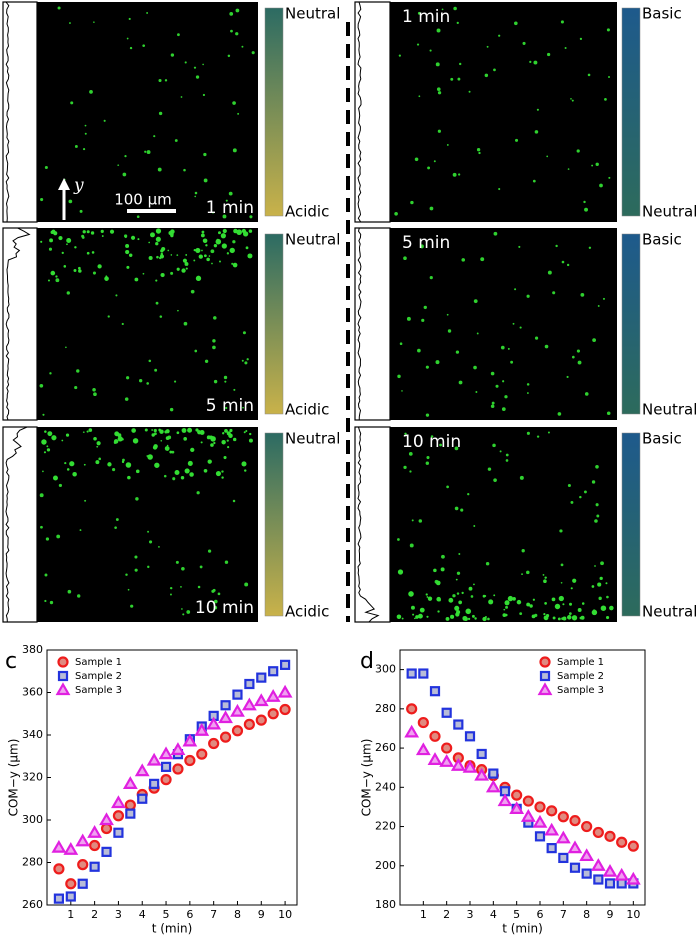 This screenshot has height=936, width=700. Describe the element at coordinates (20, 524) in the screenshot. I see `profile-box` at that location.